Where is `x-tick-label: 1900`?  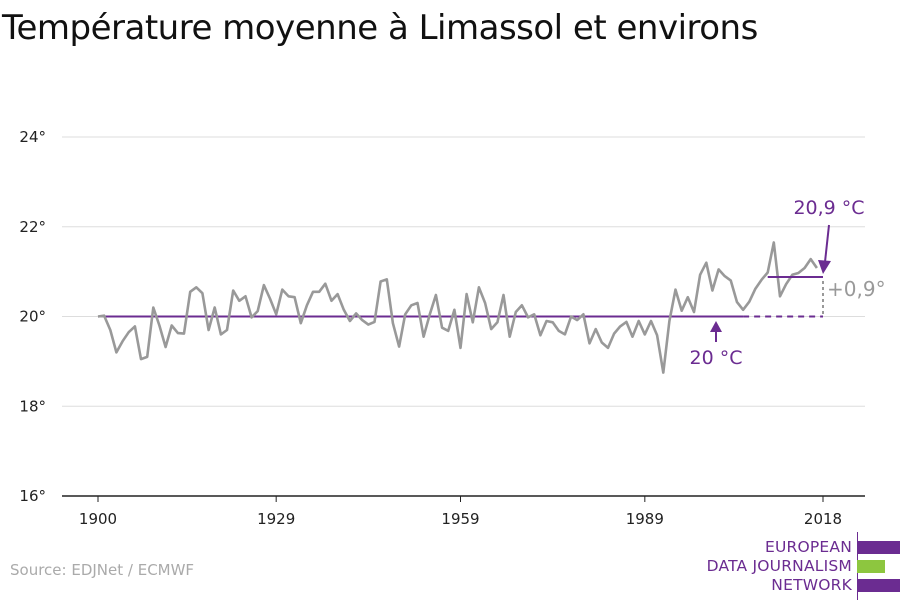 x-tick-label: 1900 is located at coordinates (98, 519).